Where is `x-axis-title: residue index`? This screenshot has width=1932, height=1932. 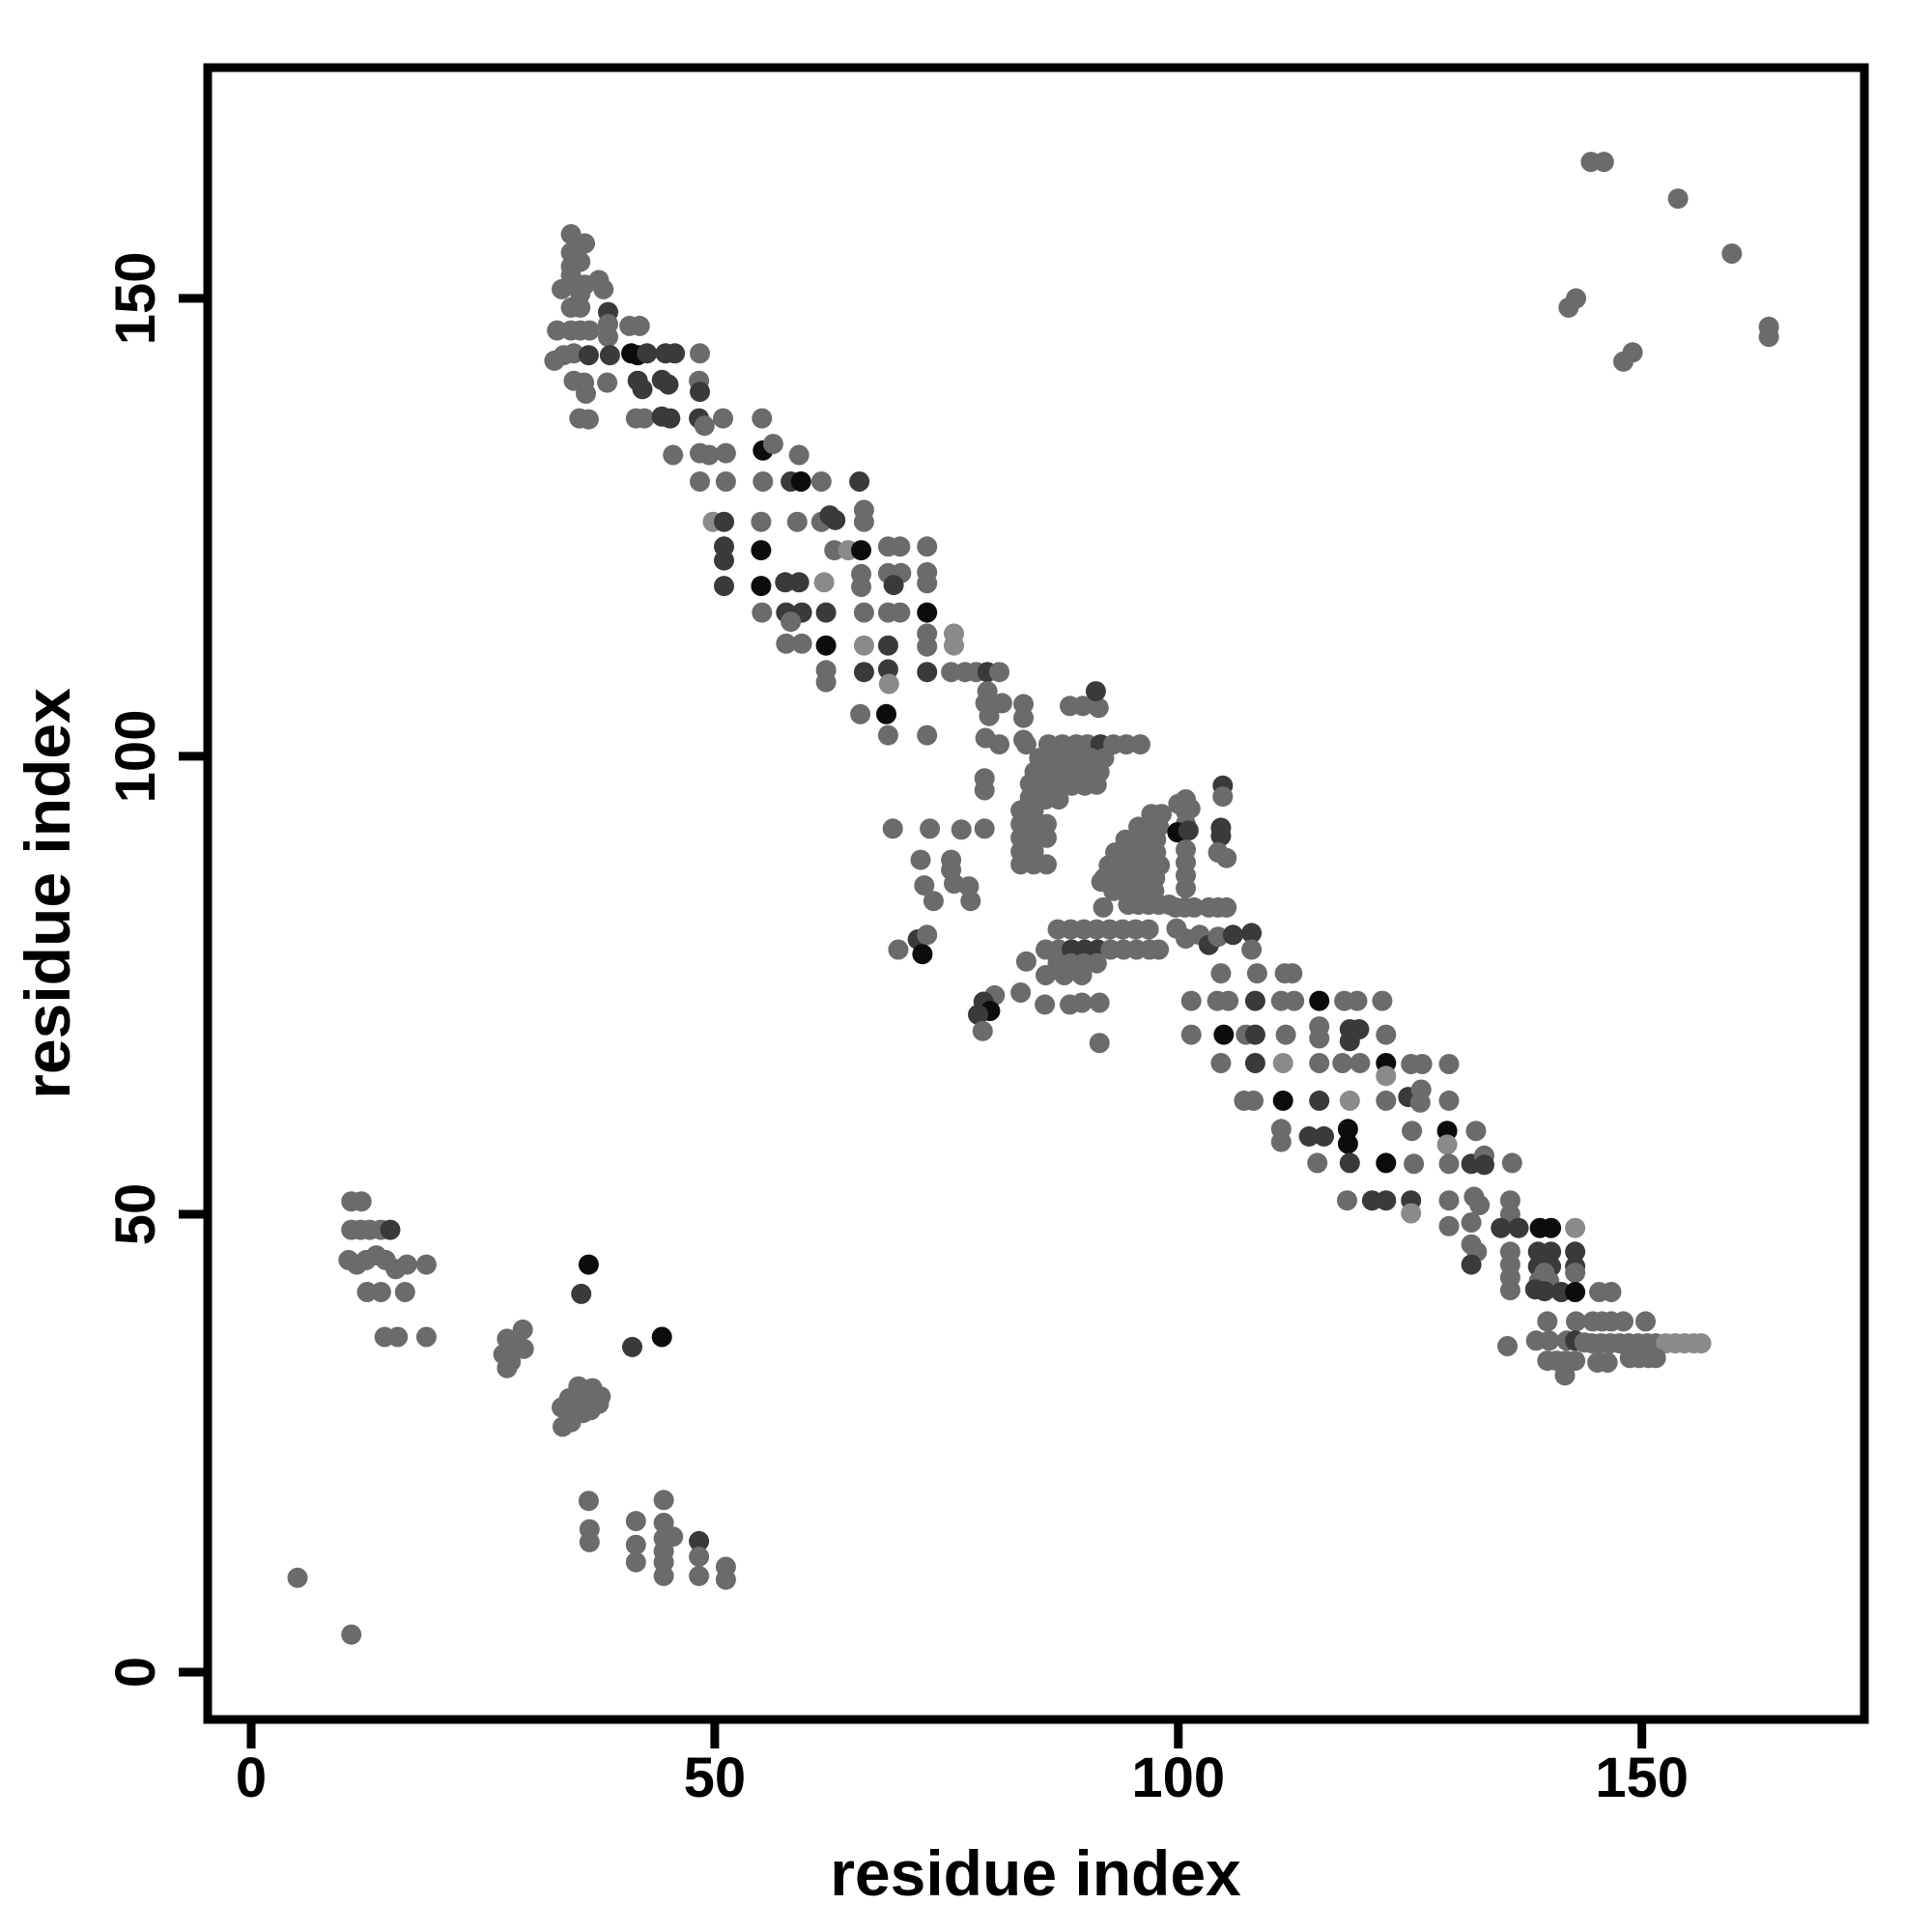
x-axis-title: residue index is located at coordinates (1035, 1873).